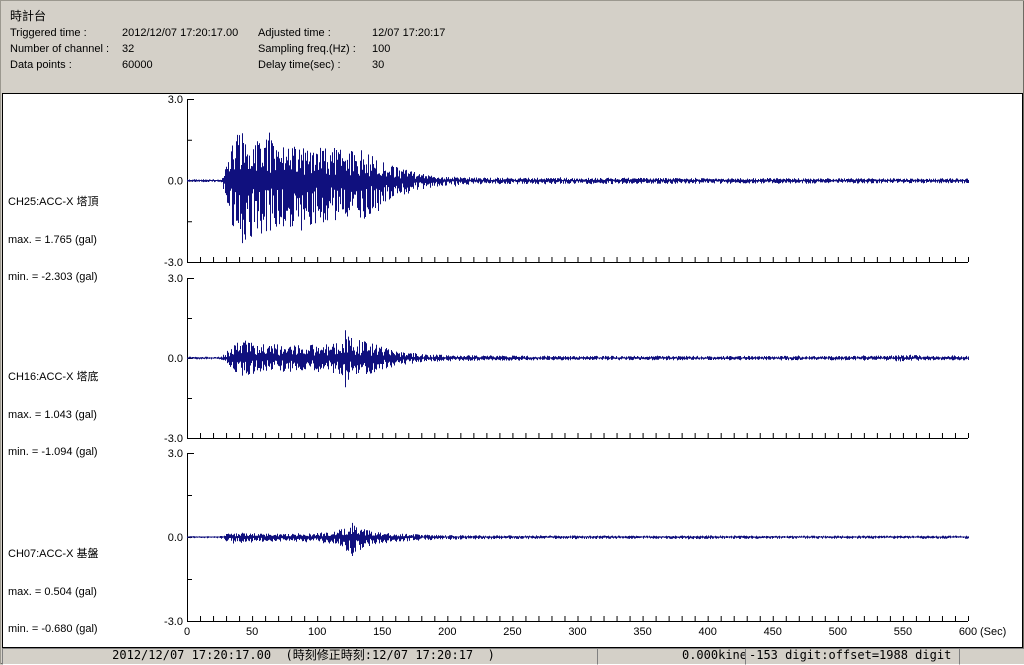 Image resolution: width=1024 pixels, height=665 pixels. I want to click on channel-max: max. = 1.043 (gal), so click(52, 414).